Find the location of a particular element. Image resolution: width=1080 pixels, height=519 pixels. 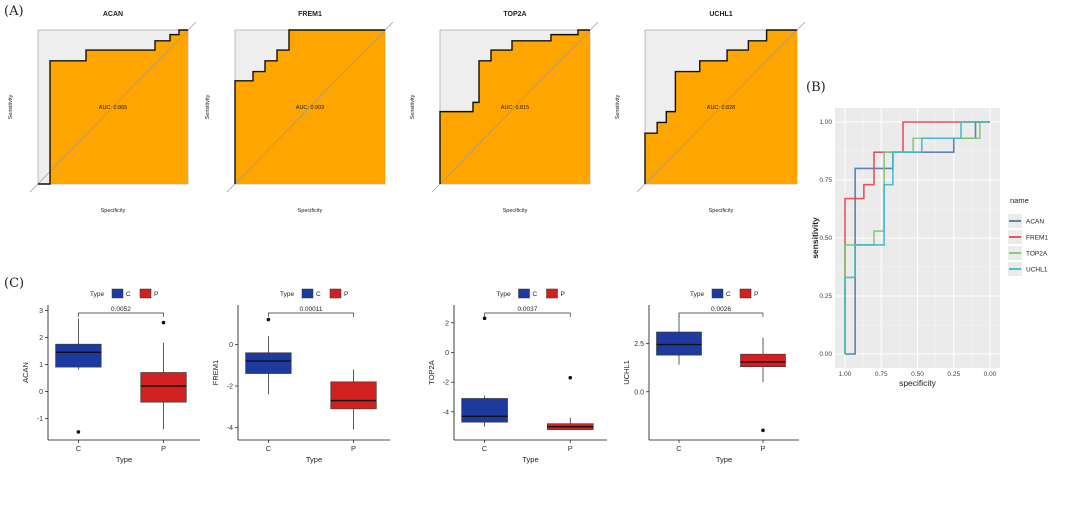

roc-uchl1-roc-line is located at coordinates (720, 106).